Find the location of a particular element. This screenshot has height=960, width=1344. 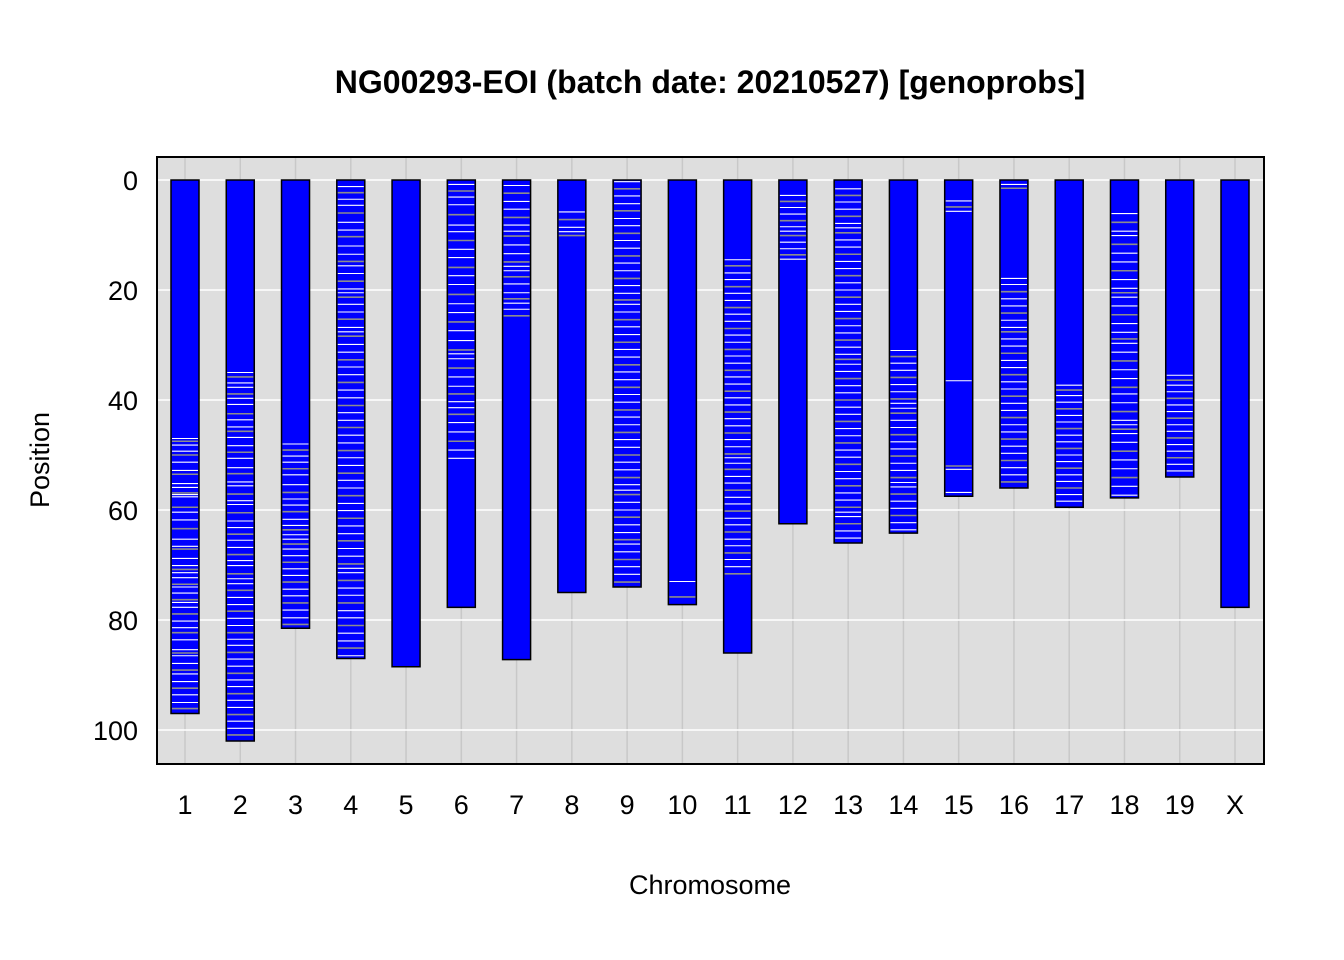

x-tick-label: 13 is located at coordinates (848, 805).